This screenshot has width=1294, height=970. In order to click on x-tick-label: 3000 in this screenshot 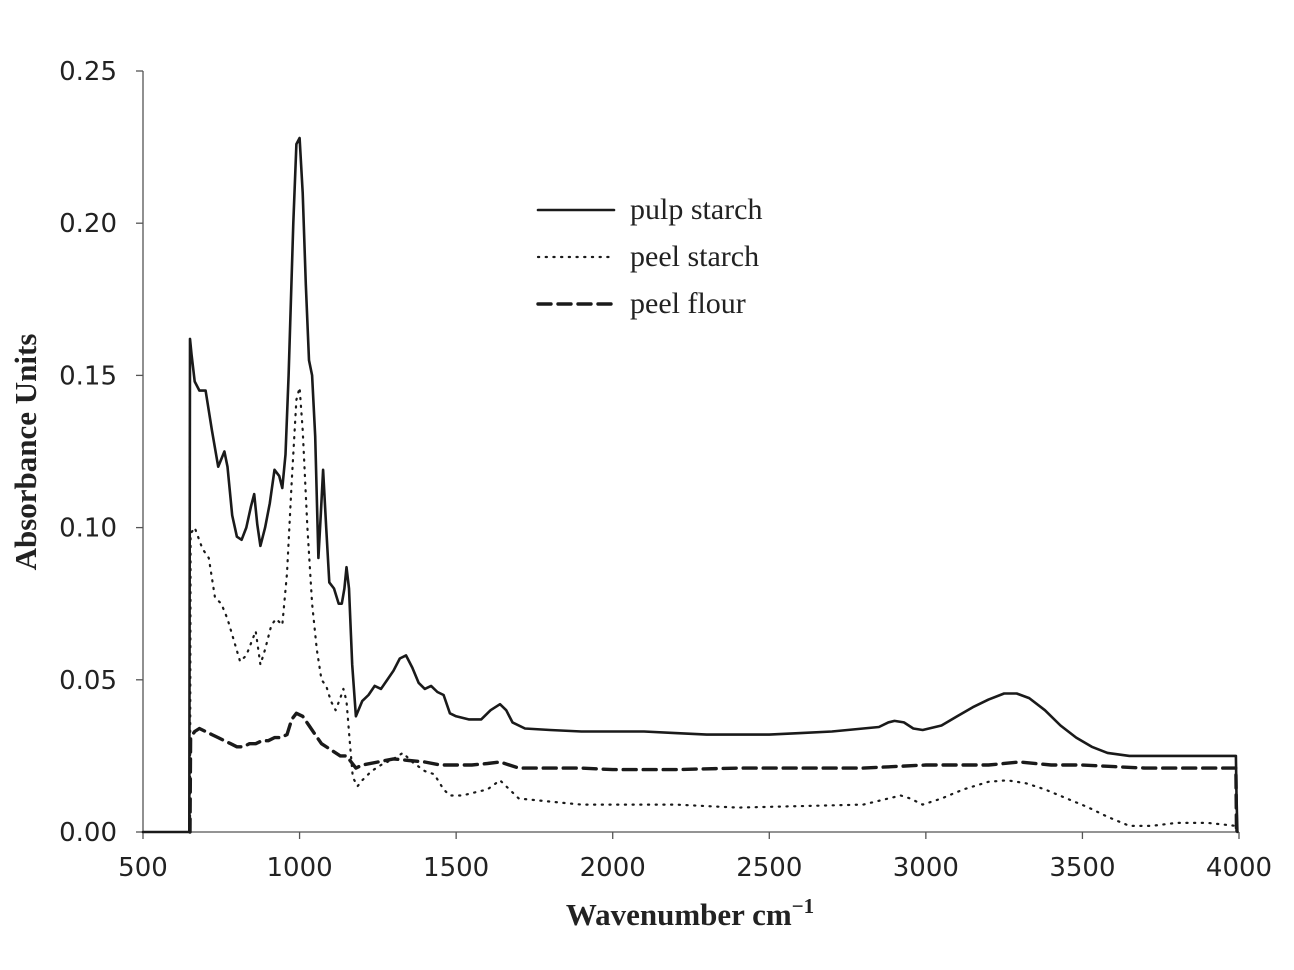, I will do `click(926, 868)`.